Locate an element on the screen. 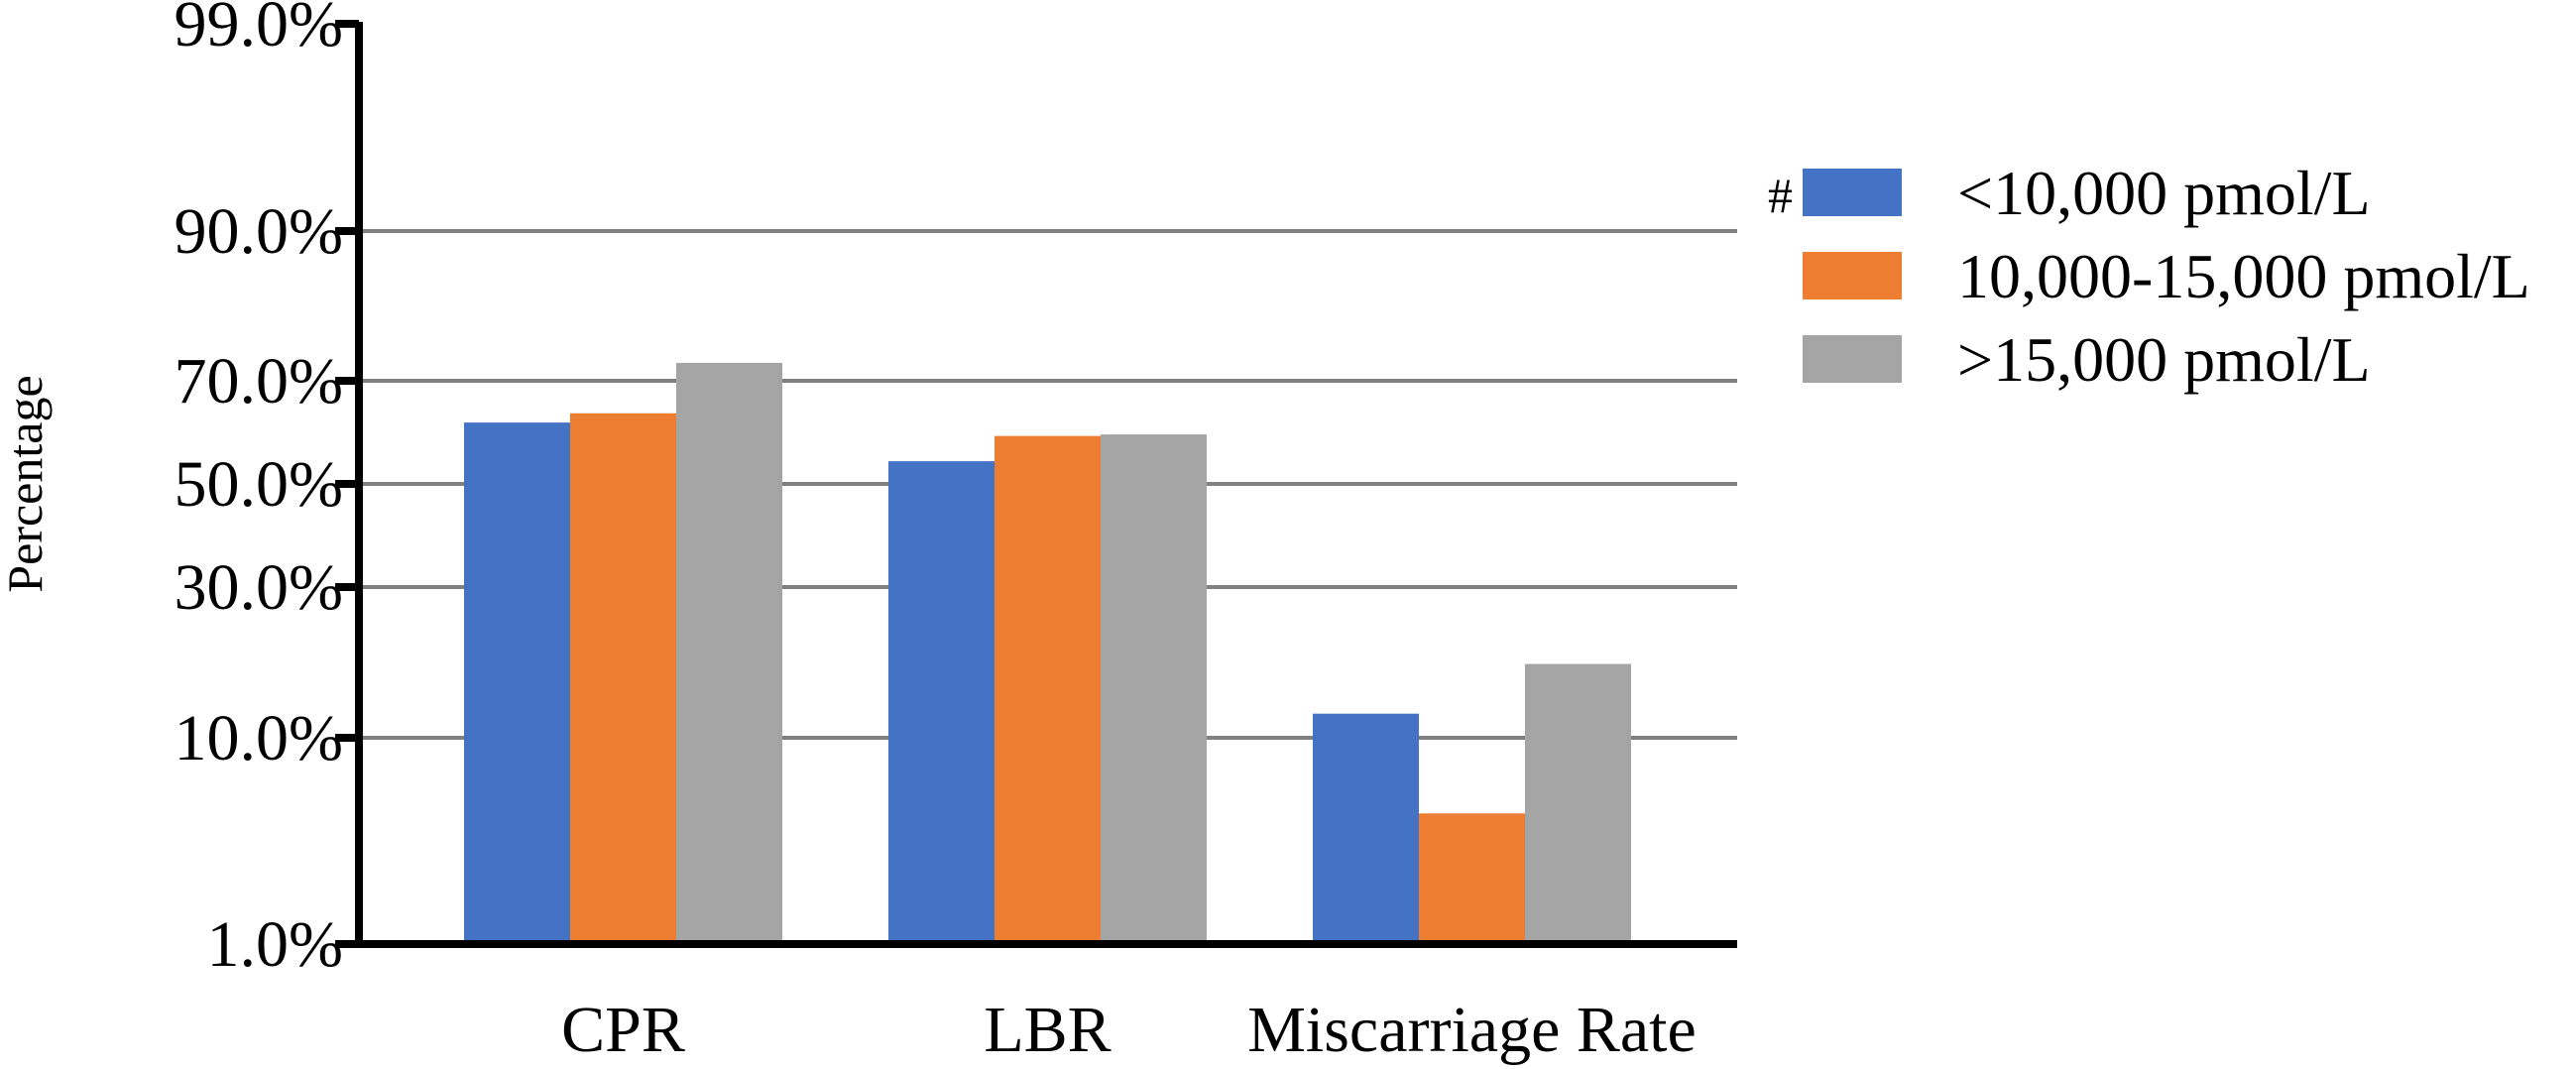 This screenshot has width=2576, height=1069. x-category-label: Miscarriage Rate is located at coordinates (1472, 1030).